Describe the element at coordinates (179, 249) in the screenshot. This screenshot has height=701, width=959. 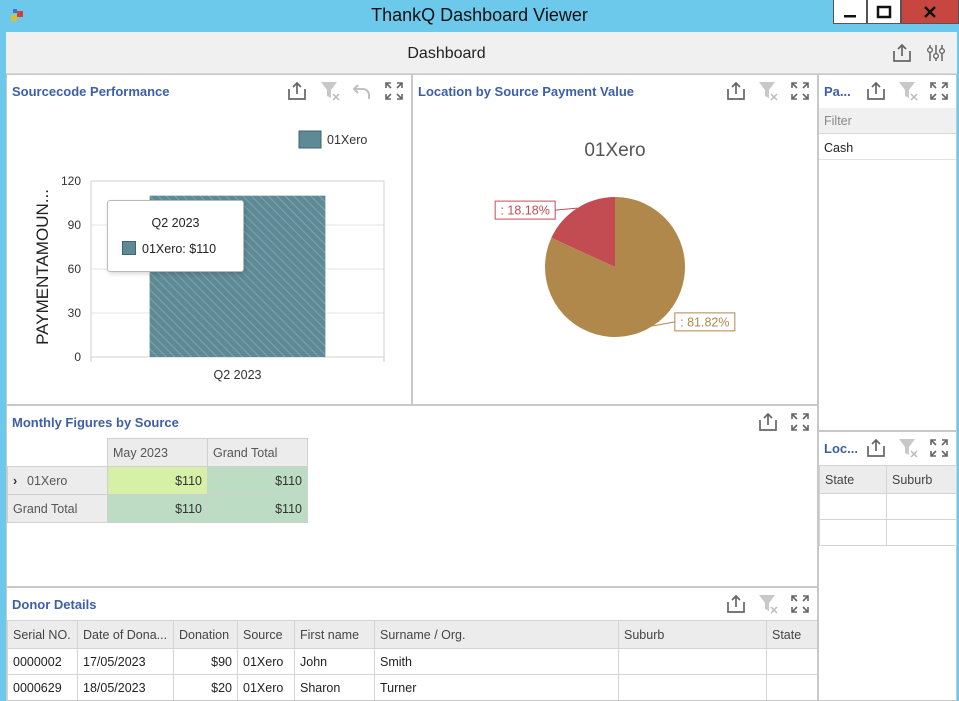
I see `tooltip-text: 01Xero: $110` at that location.